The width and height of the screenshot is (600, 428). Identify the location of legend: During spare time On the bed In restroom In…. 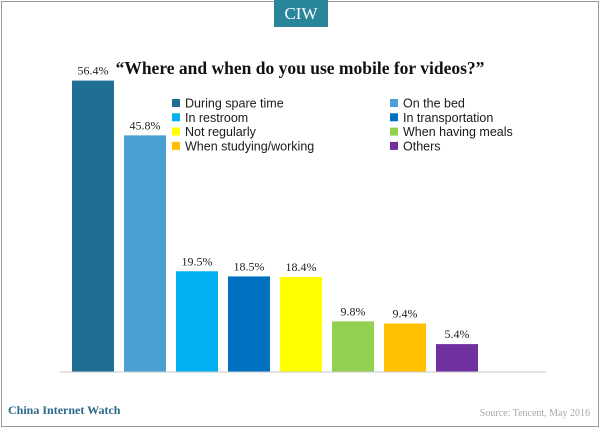
(342, 125).